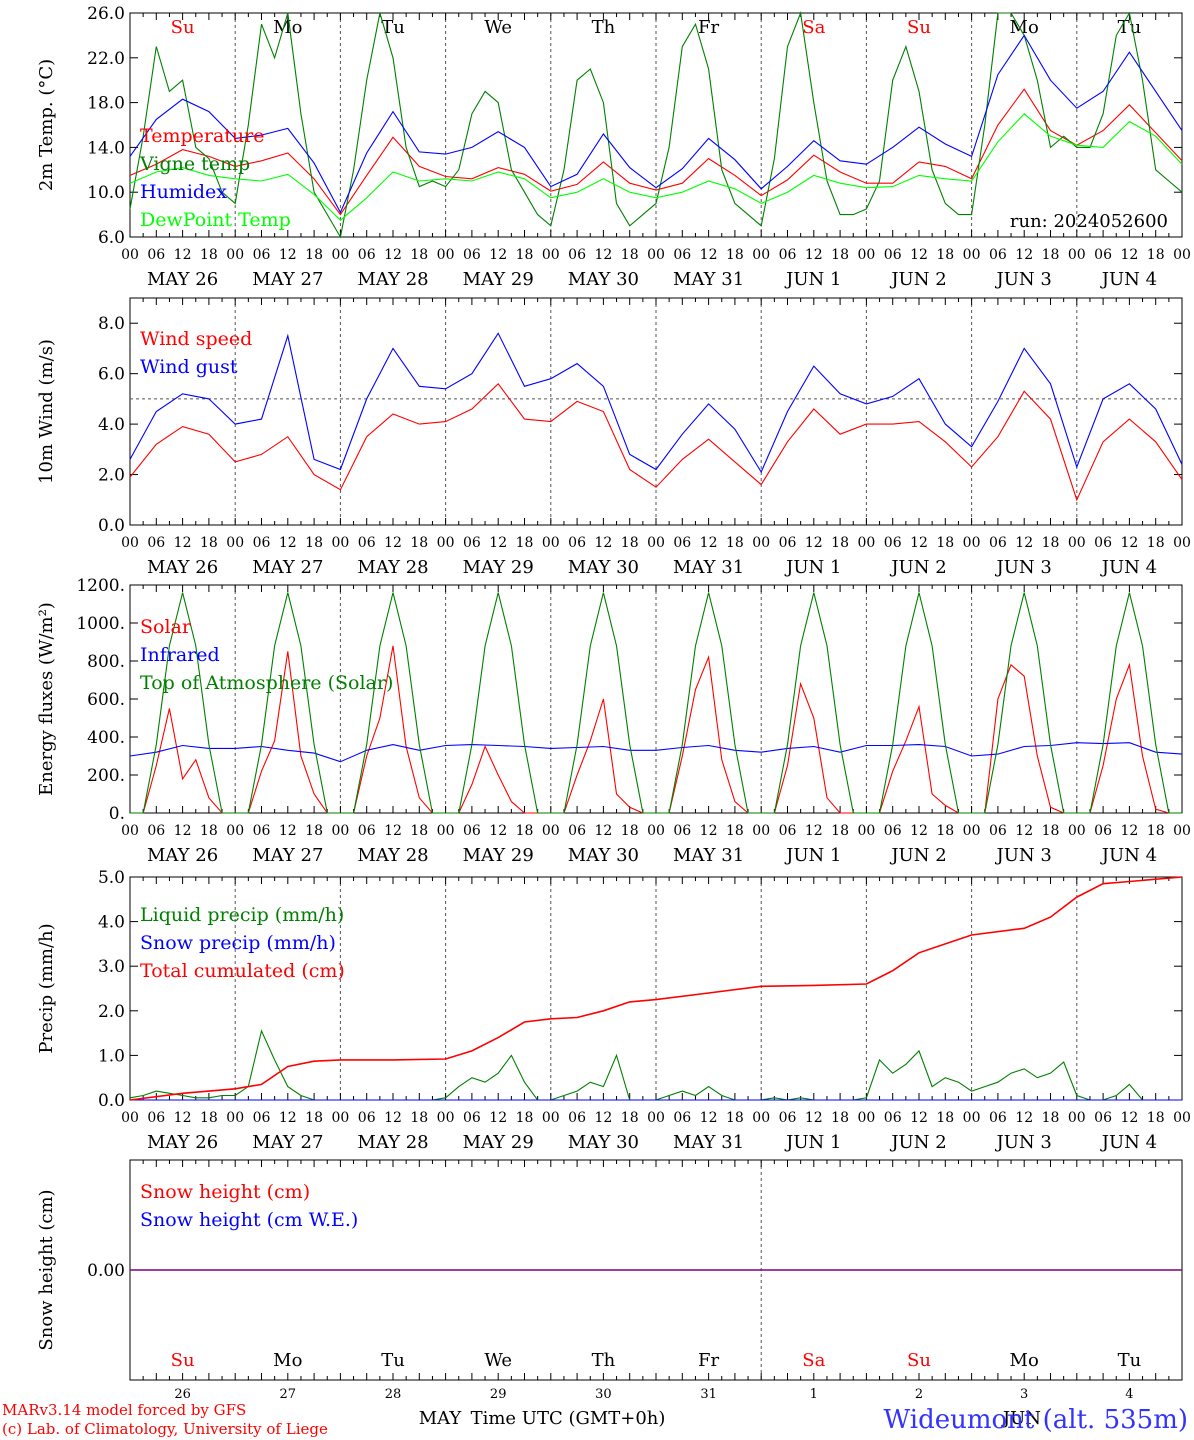 The image size is (1194, 1440). Describe the element at coordinates (917, 855) in the screenshot. I see `x-day-label: JUN 2` at that location.